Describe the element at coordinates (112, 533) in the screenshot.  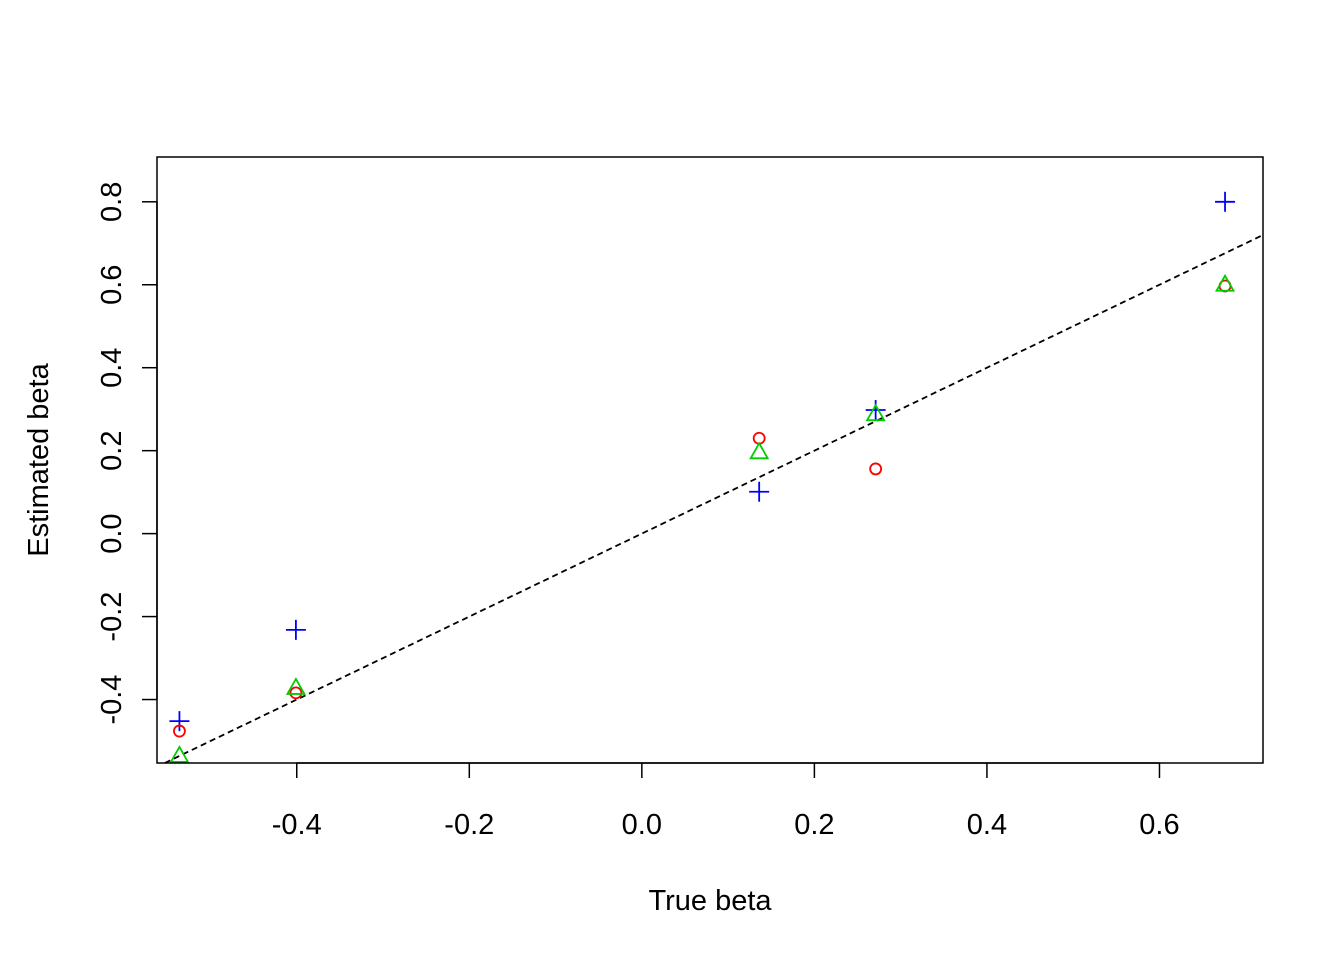
I see `y-tick-label: 0.0` at that location.